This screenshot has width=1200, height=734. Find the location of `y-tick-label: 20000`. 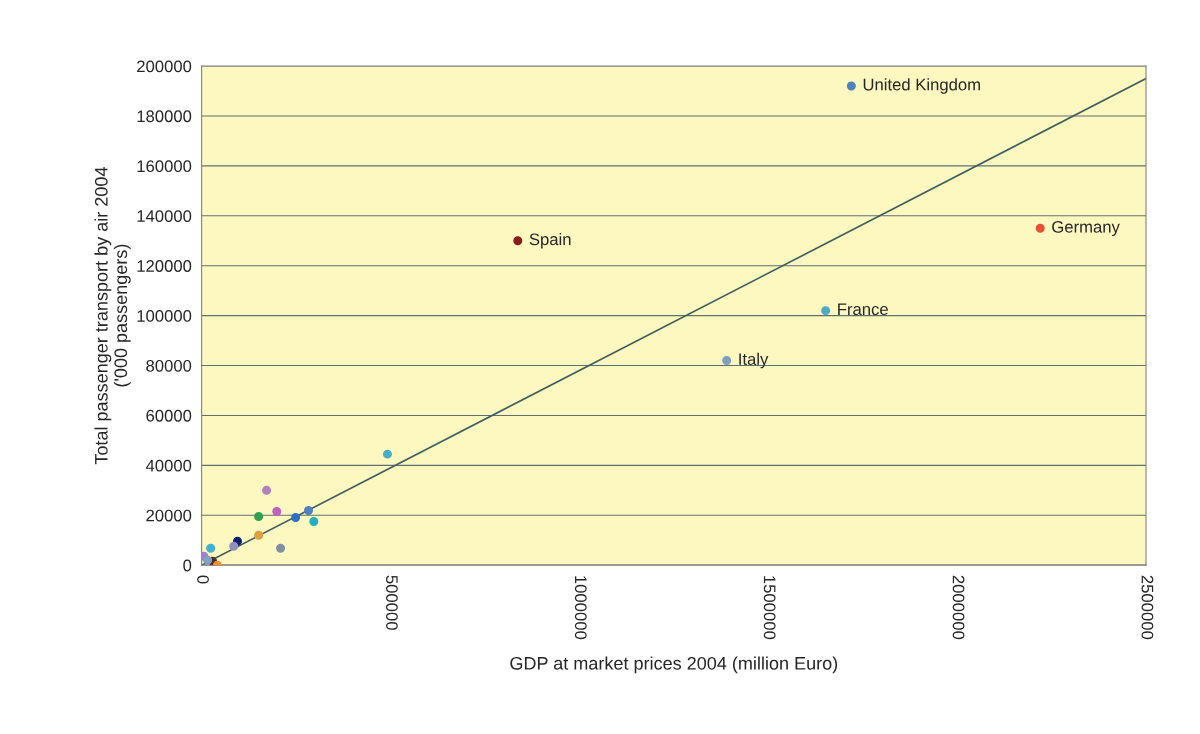

y-tick-label: 20000 is located at coordinates (169, 515).